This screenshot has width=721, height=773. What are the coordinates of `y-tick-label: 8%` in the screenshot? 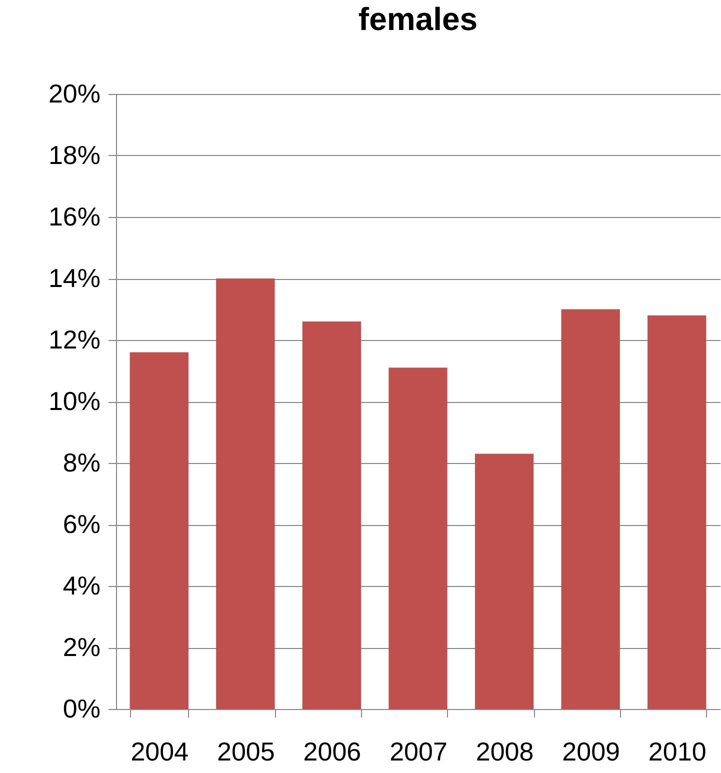 It's located at (81, 463).